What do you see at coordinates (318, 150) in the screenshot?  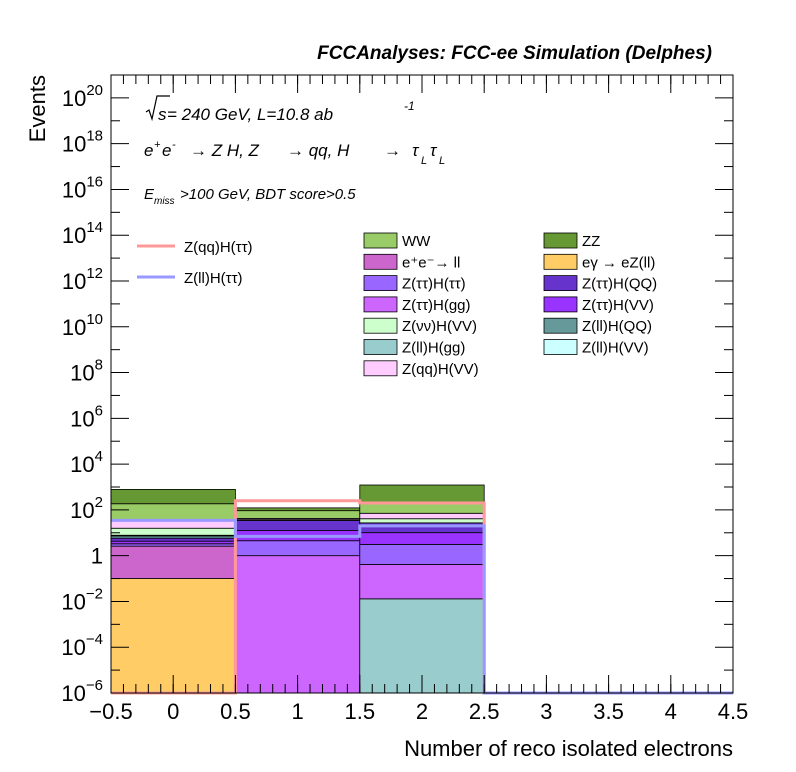 I see `process-text-2: → qq, H` at bounding box center [318, 150].